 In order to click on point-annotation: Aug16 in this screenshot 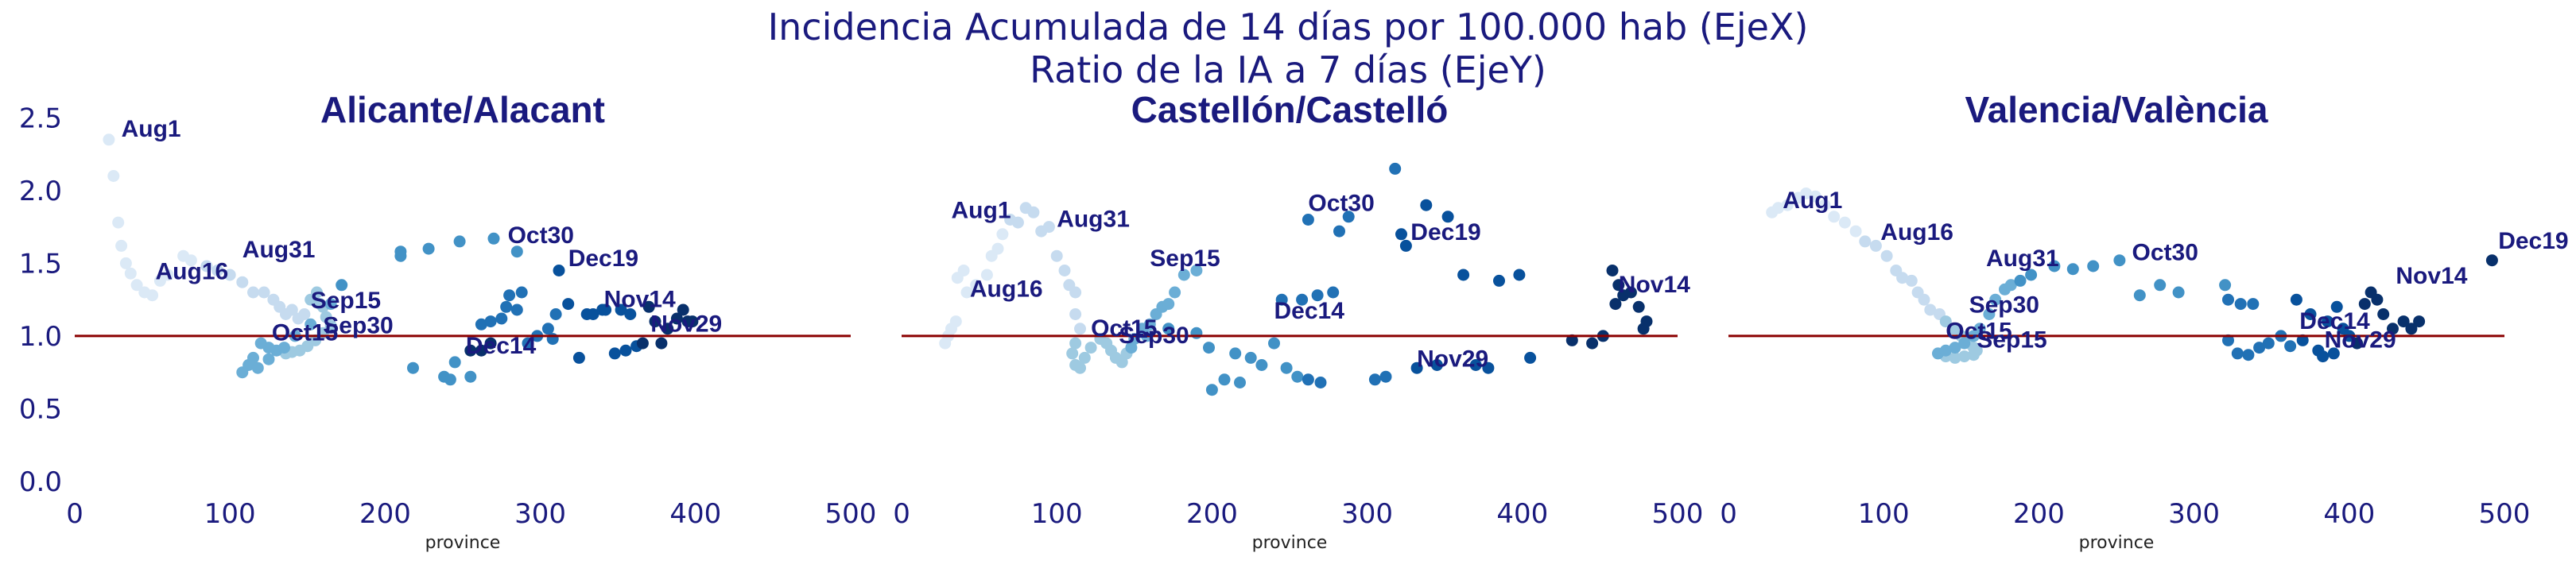, I will do `click(1917, 232)`.